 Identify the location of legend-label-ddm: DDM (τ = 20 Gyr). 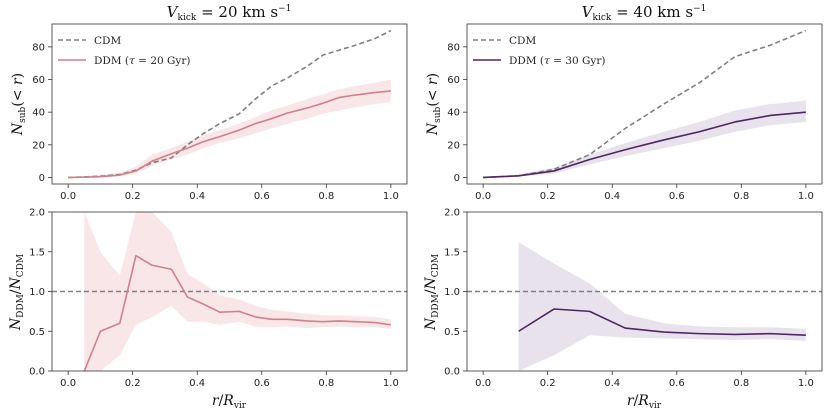
(142, 61).